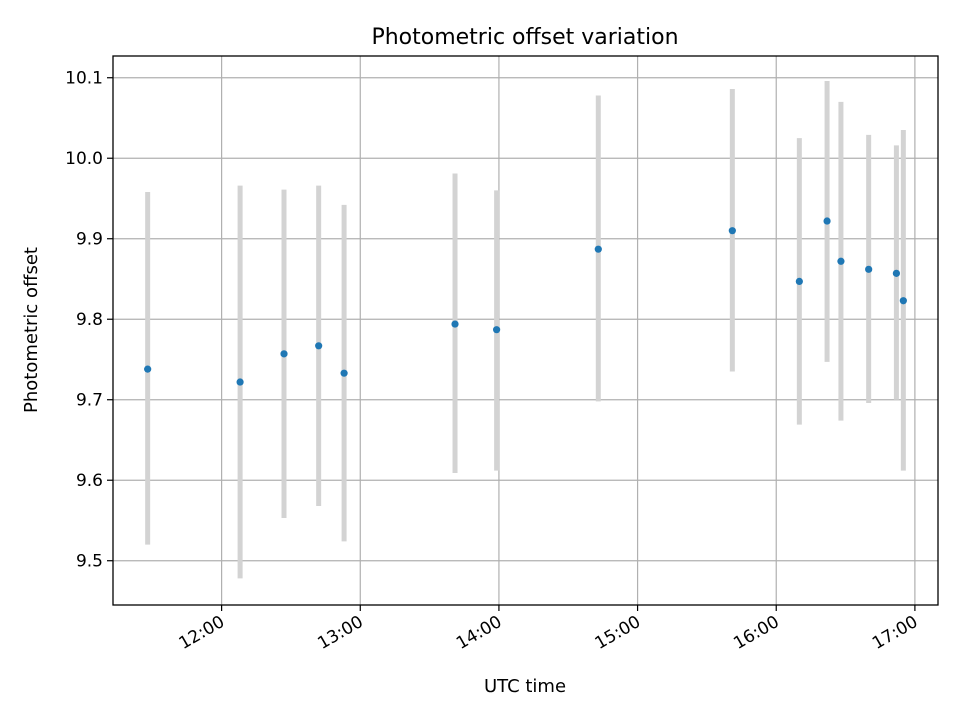  Describe the element at coordinates (895, 633) in the screenshot. I see `x-tick-label: 17:00` at that location.